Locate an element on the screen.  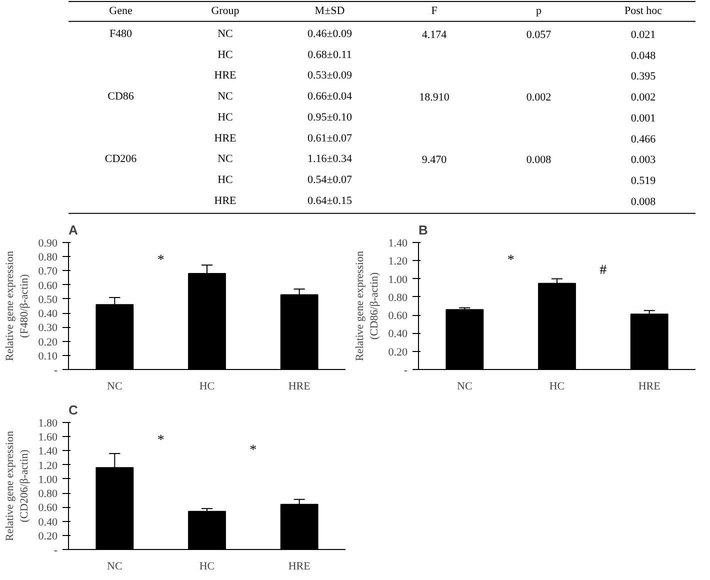
text: 4.174 is located at coordinates (434, 34).